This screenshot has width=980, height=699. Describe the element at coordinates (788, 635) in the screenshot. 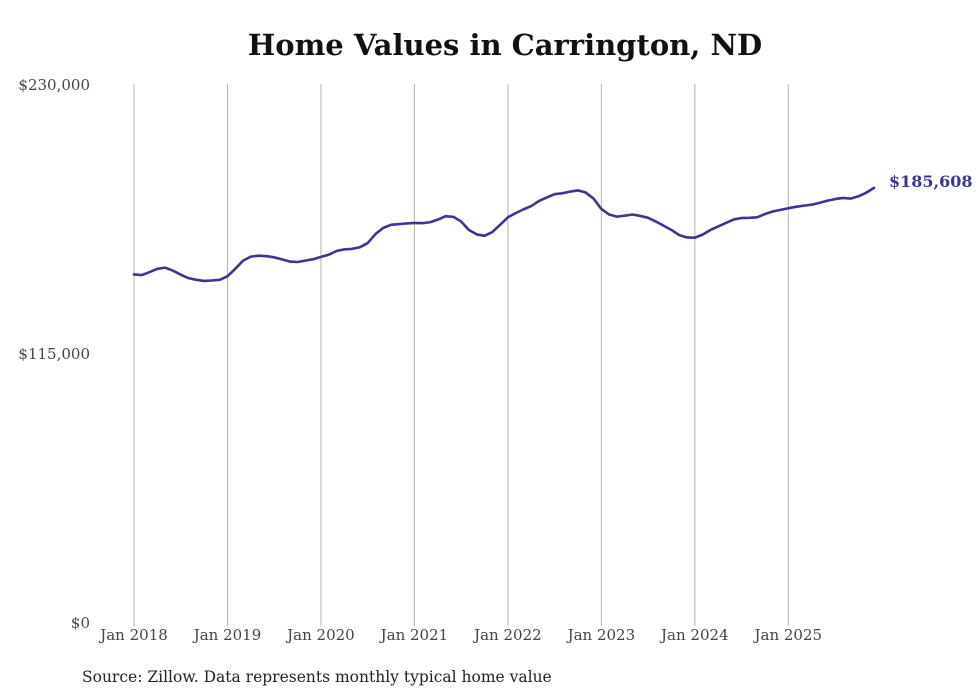

I see `x-tick-label: Jan 2025` at that location.